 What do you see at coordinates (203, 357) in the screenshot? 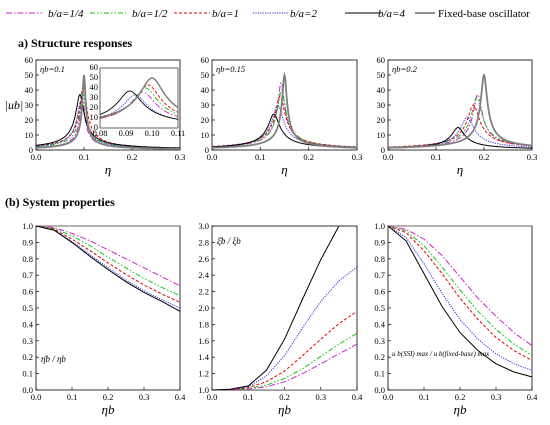
I see `y-tick-label: 1.4` at bounding box center [203, 357].